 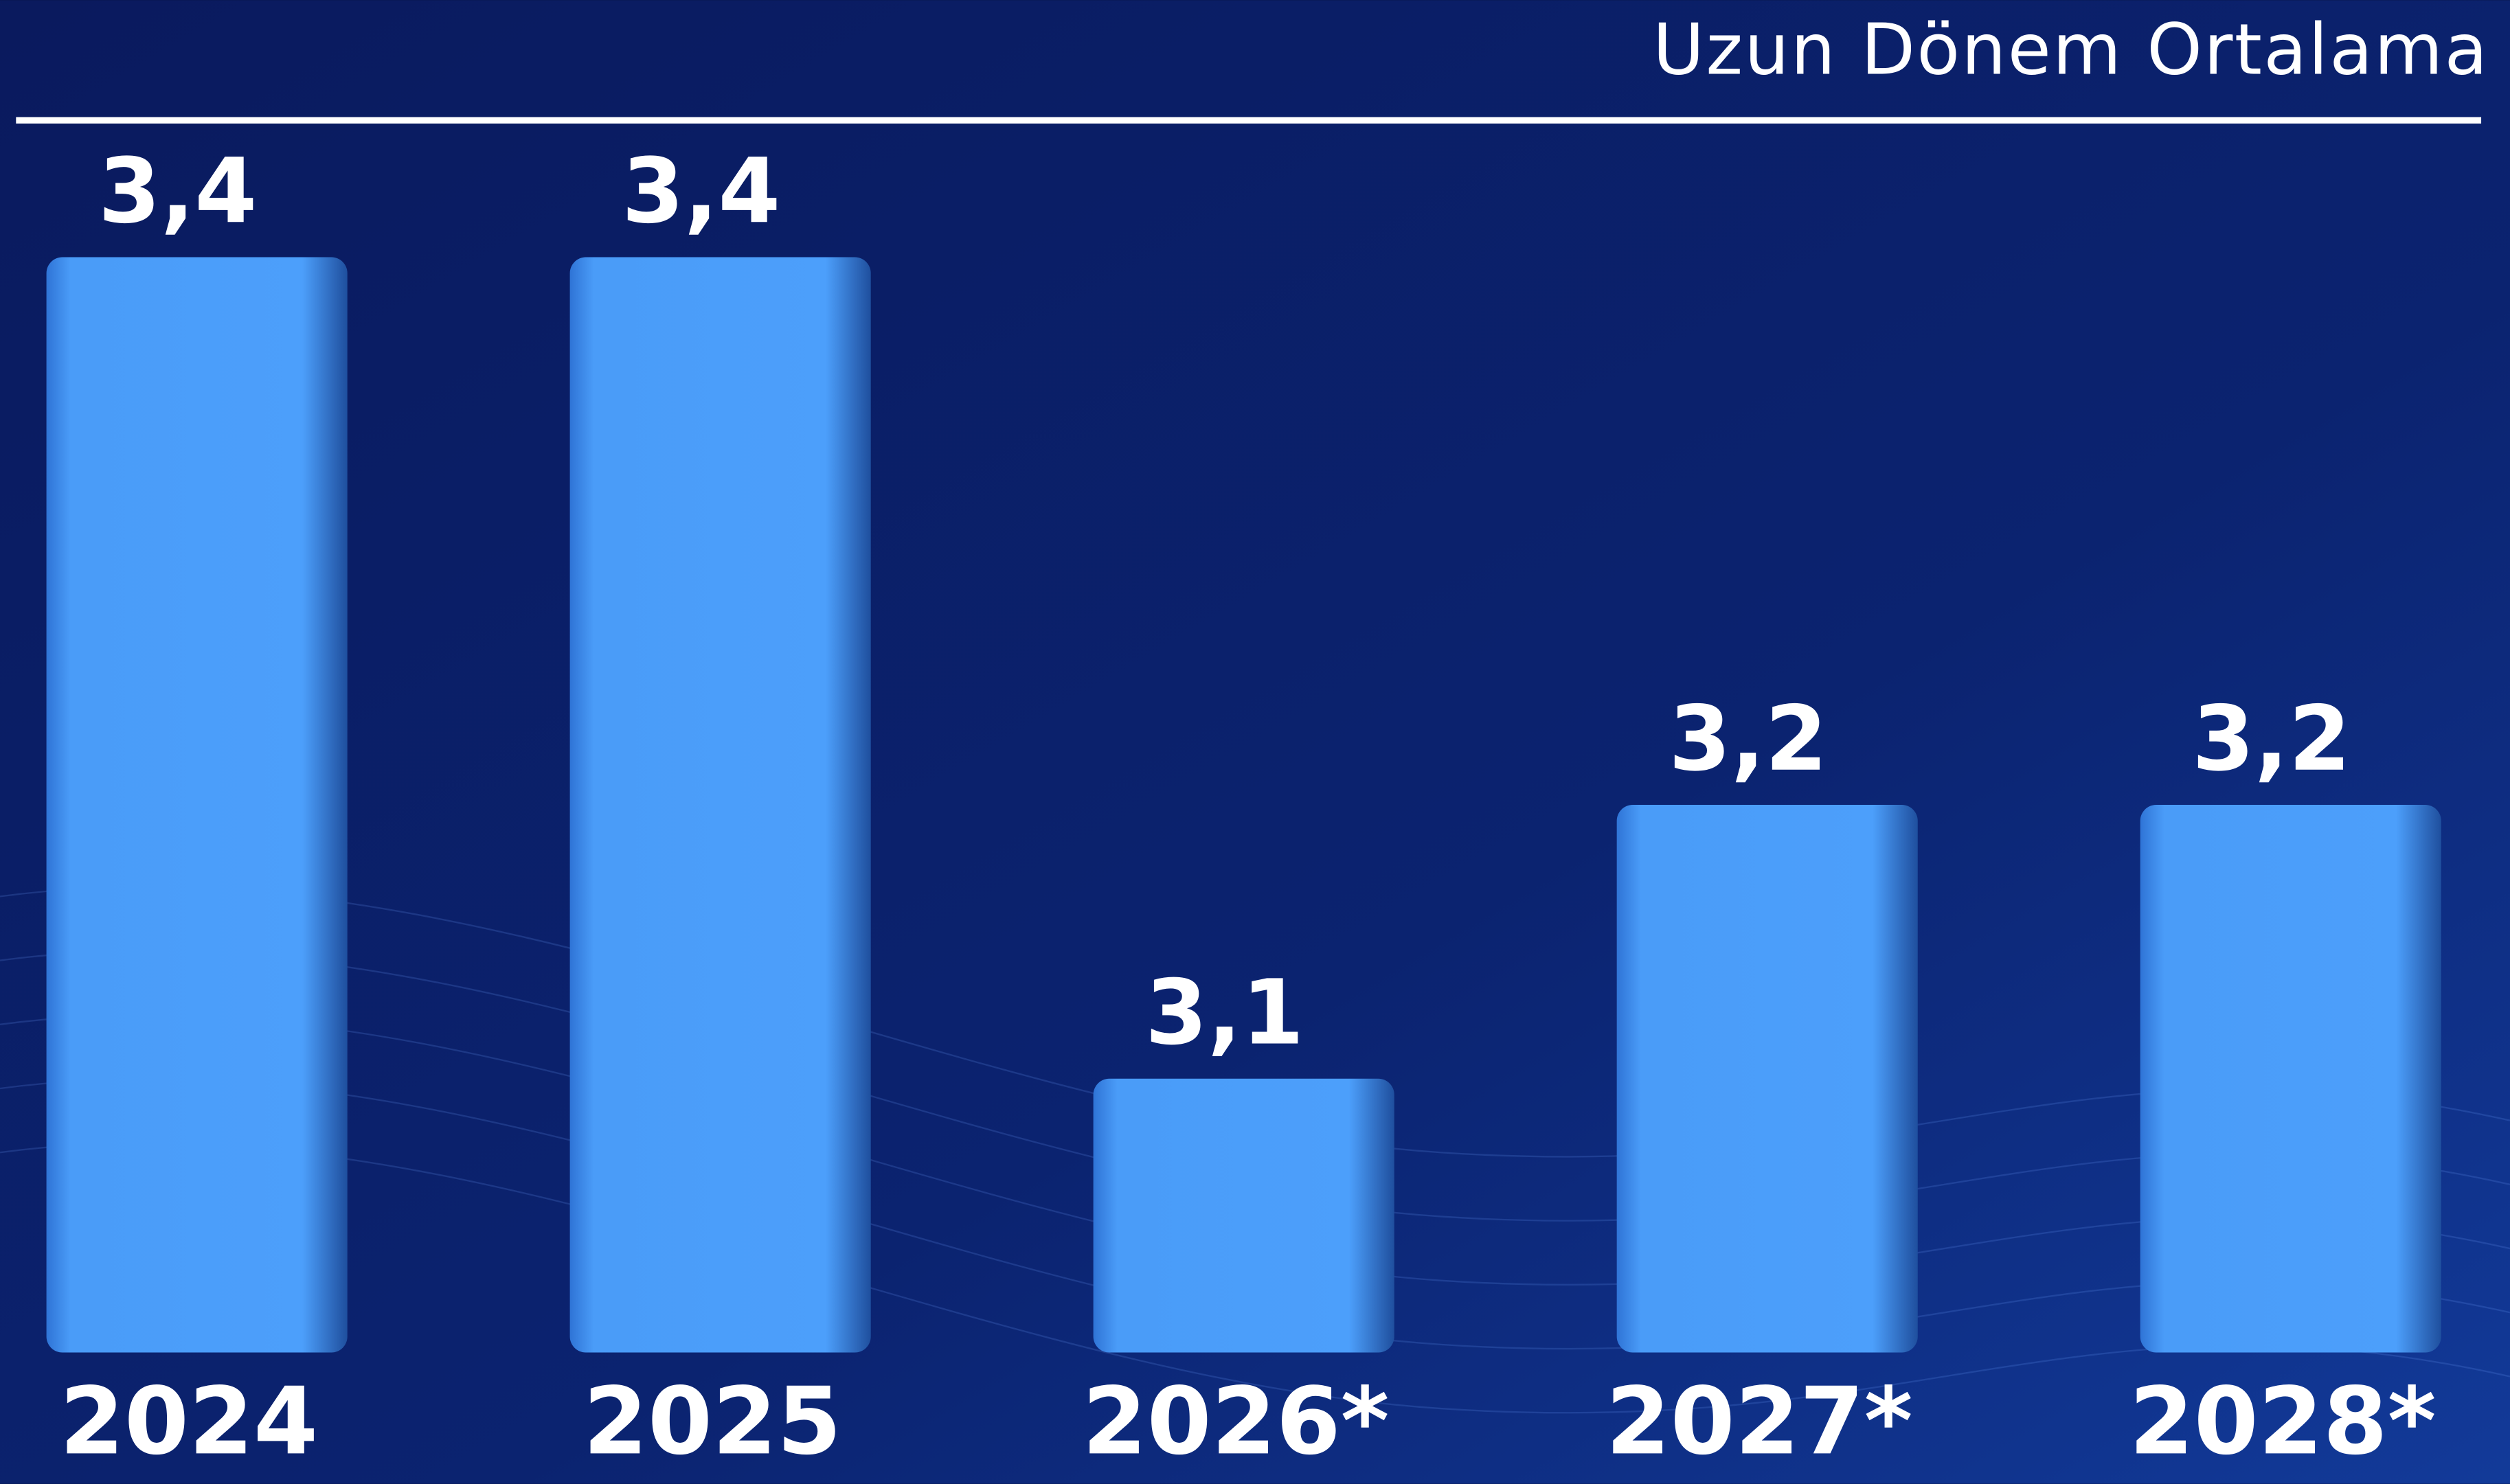 What do you see at coordinates (1236, 1421) in the screenshot?
I see `x-tick-label: 2026*` at bounding box center [1236, 1421].